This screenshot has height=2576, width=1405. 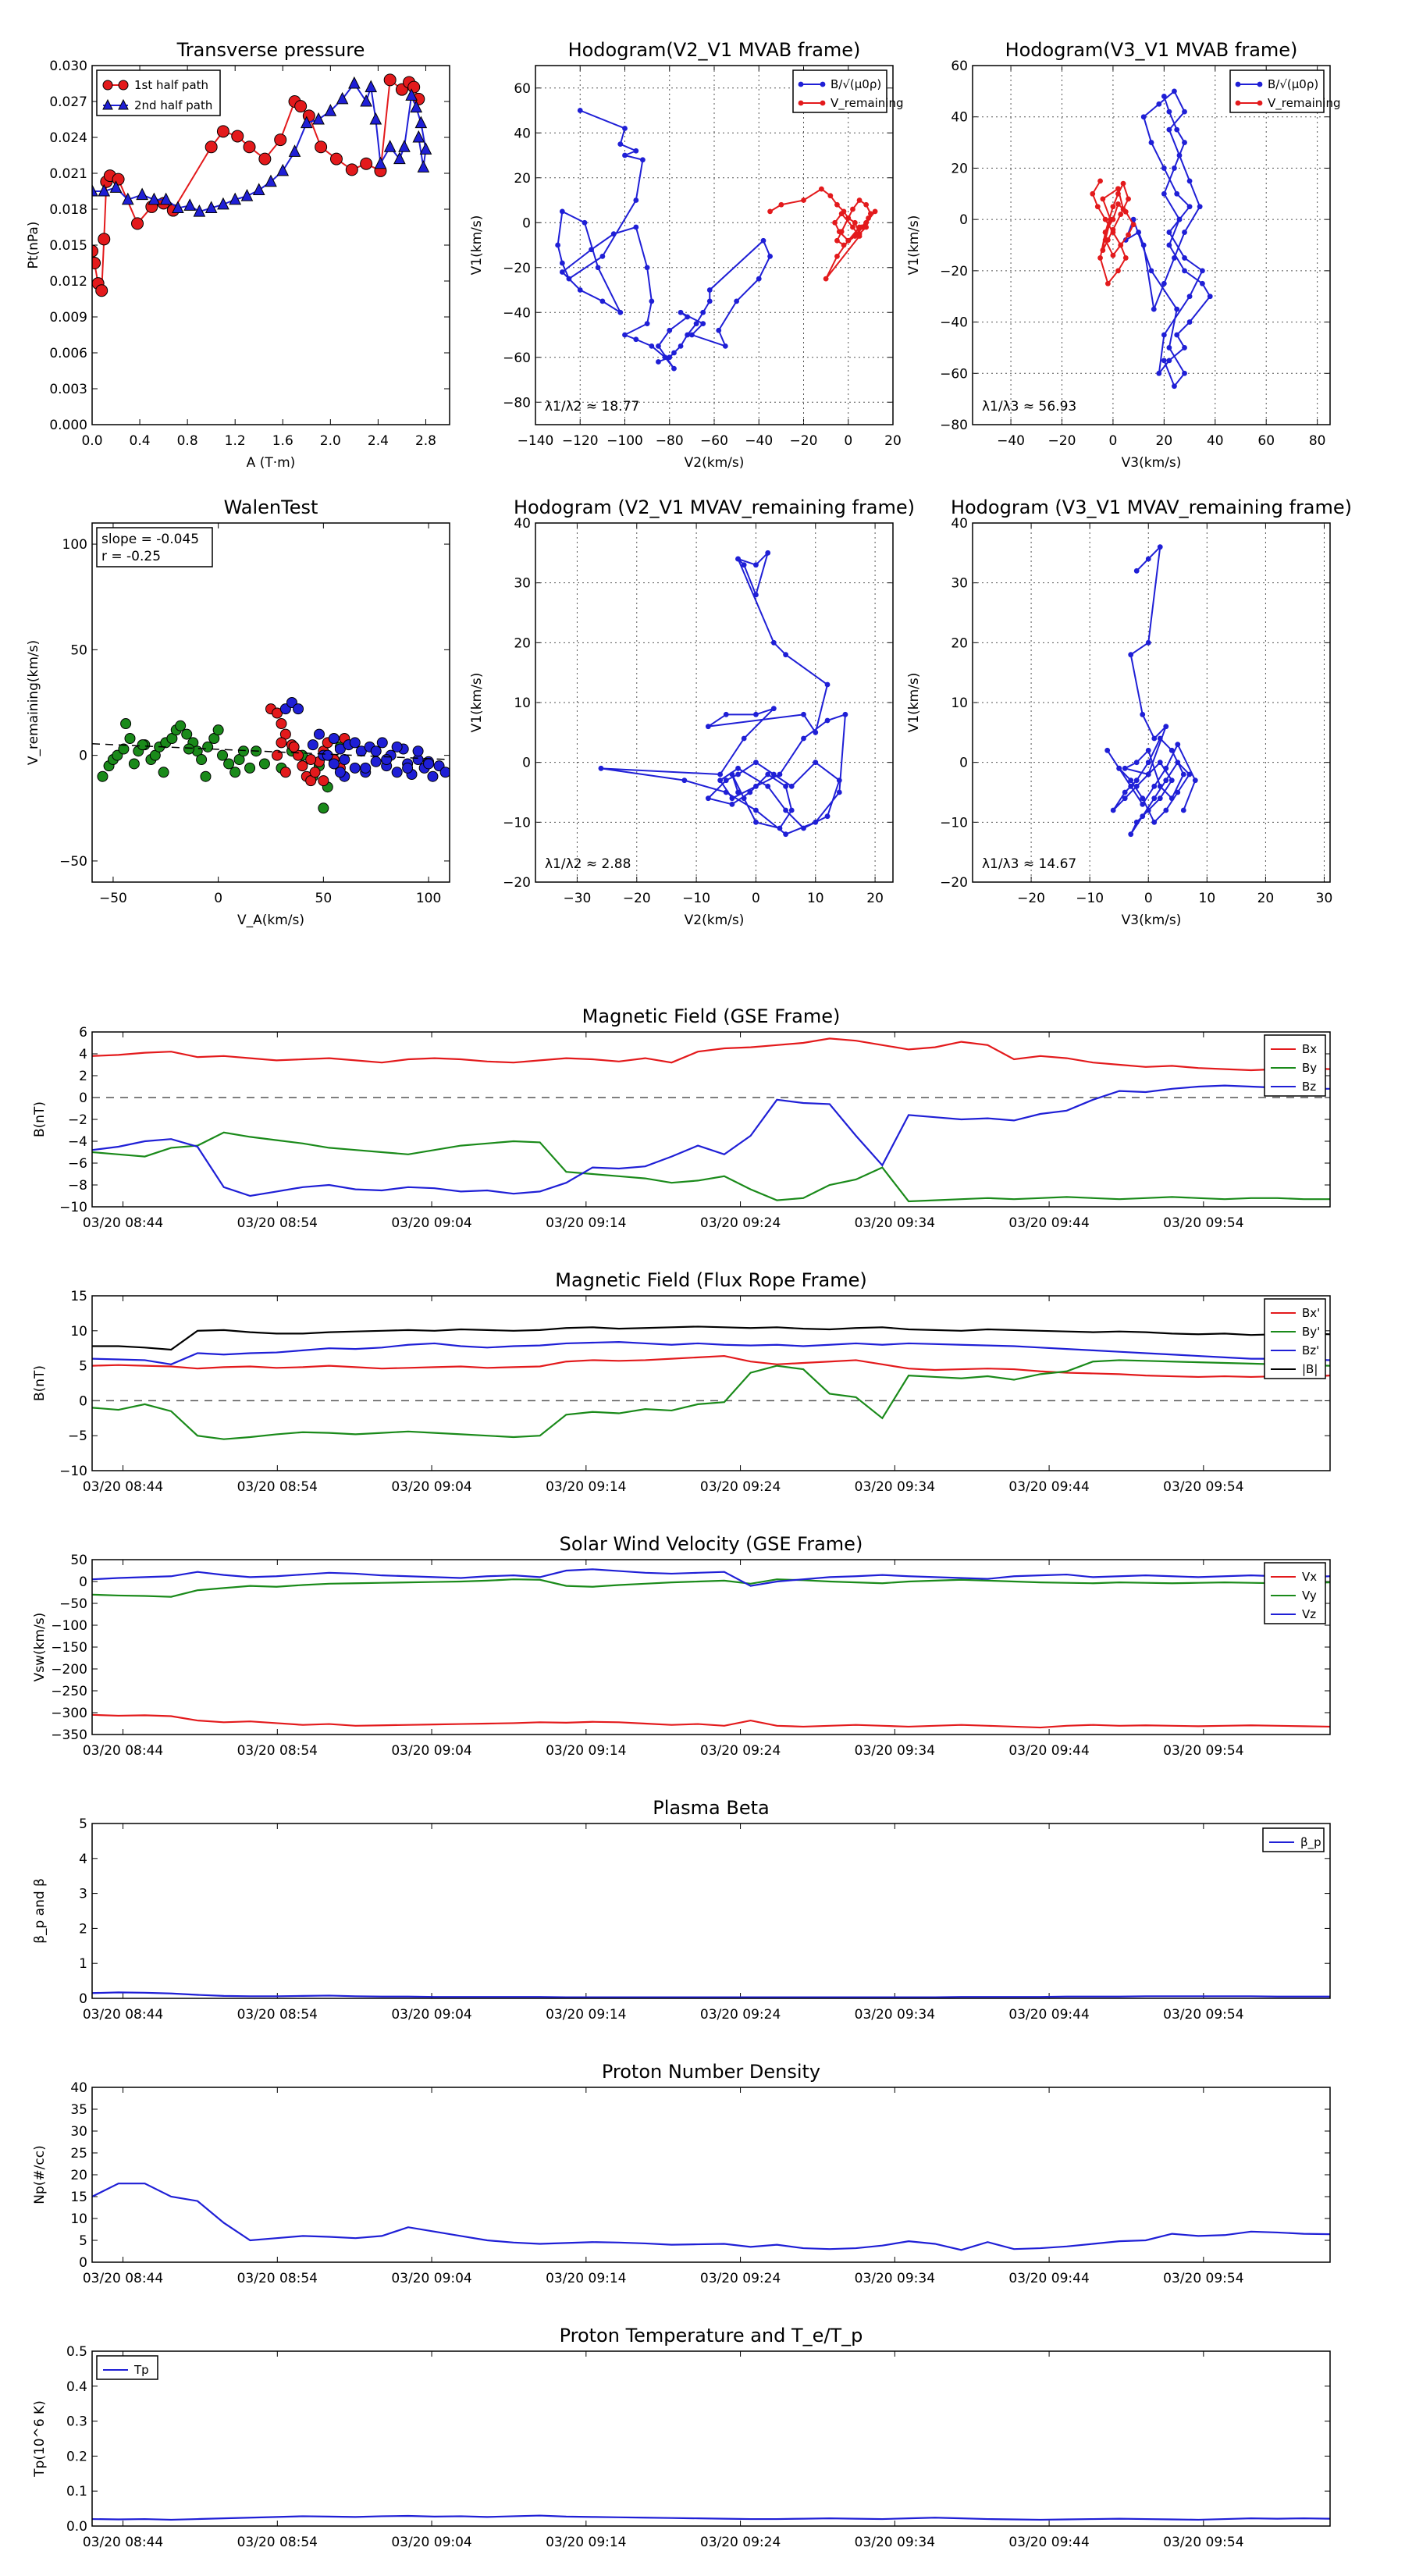 What do you see at coordinates (517, 403) in the screenshot?
I see `y-tick-label: −80` at bounding box center [517, 403].